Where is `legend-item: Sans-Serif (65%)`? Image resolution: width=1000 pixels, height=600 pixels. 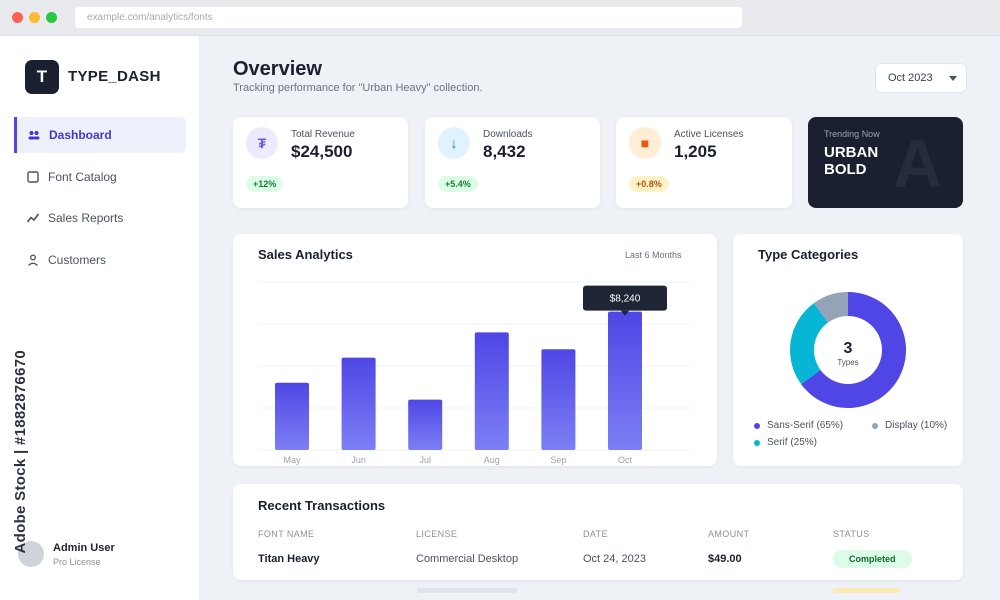
legend-item: Sans-Serif (65%) is located at coordinates (798, 425).